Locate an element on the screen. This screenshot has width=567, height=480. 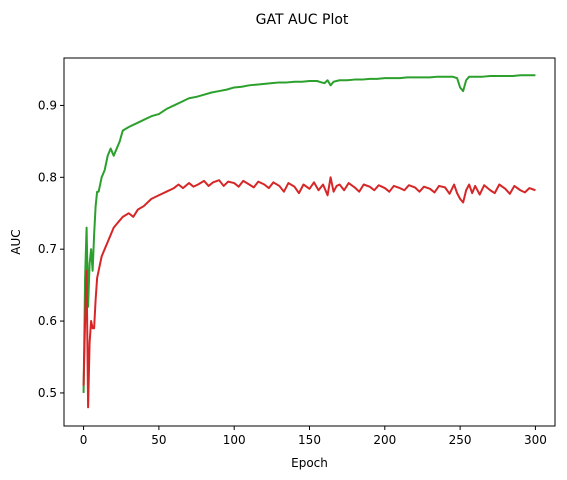
x-tick-label: 200 is located at coordinates (384, 440).